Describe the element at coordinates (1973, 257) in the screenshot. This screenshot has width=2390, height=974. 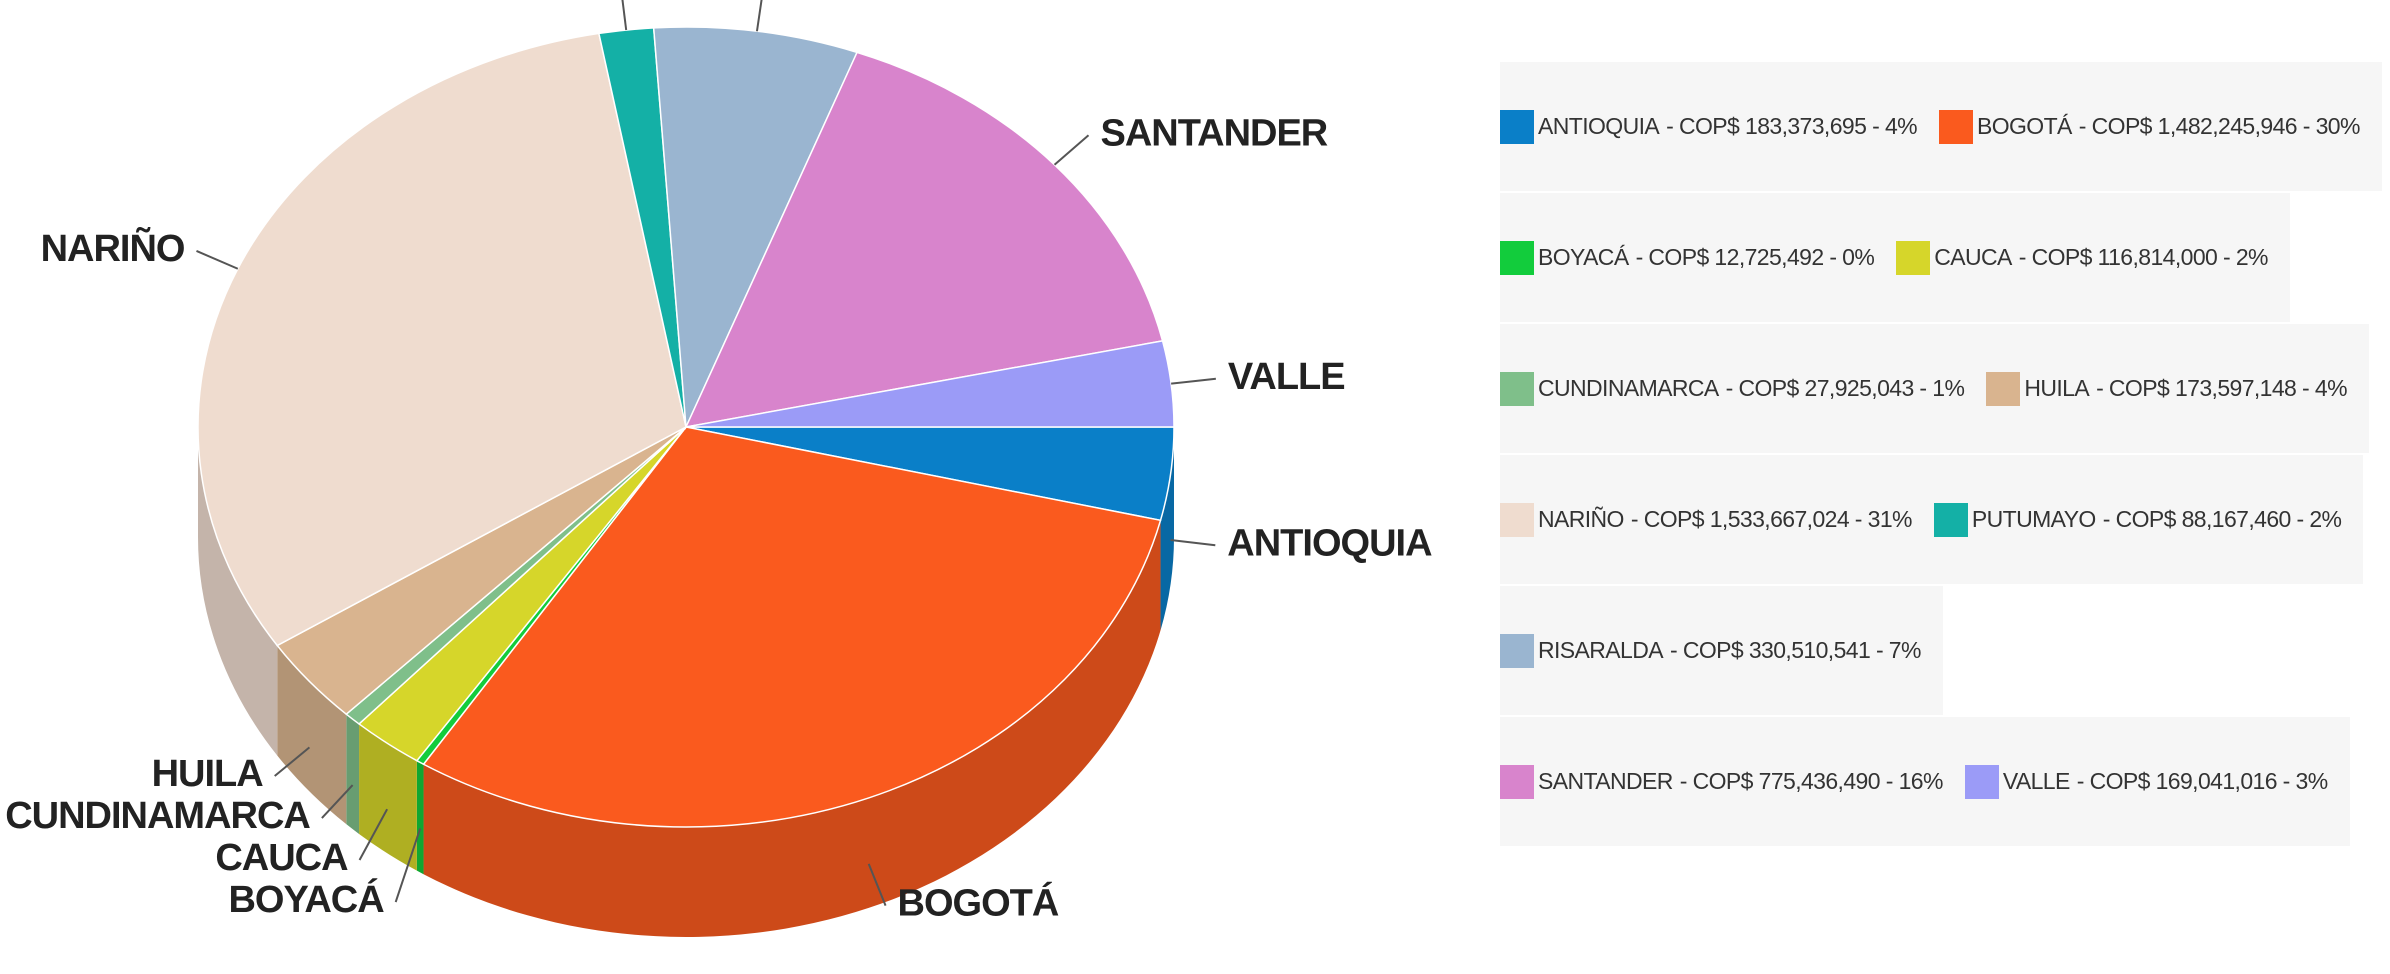
I see `legend-label: CAUCA` at that location.